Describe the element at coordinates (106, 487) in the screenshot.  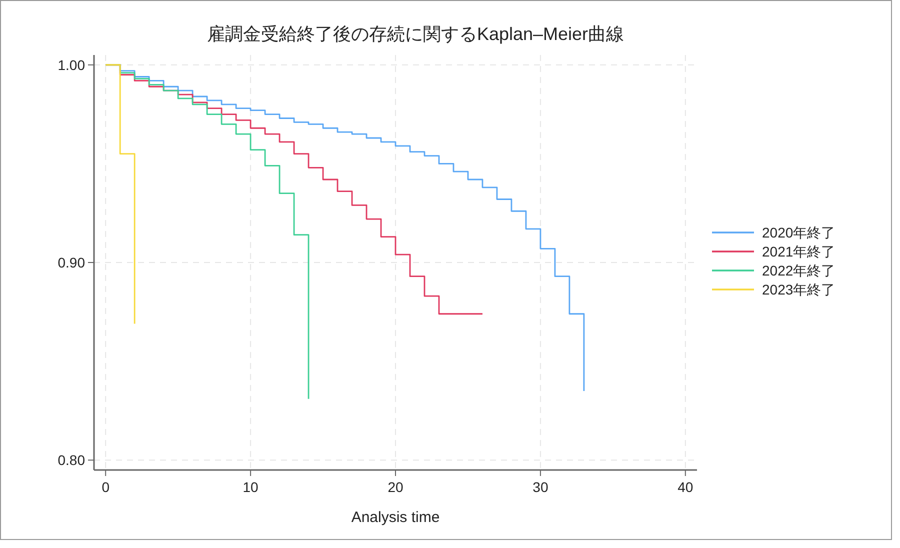
I see `x-tick-label: 0` at that location.